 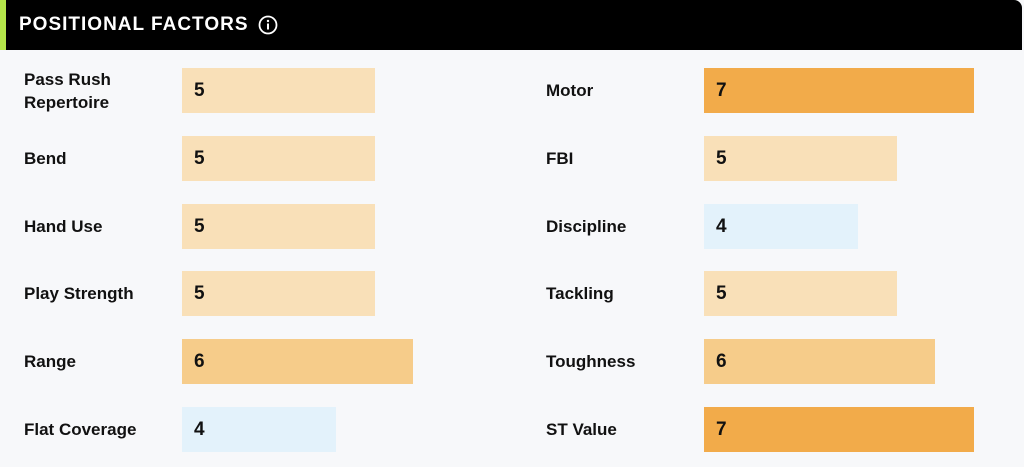 I want to click on panel-header: POSITIONAL FACTORS, so click(x=514, y=25).